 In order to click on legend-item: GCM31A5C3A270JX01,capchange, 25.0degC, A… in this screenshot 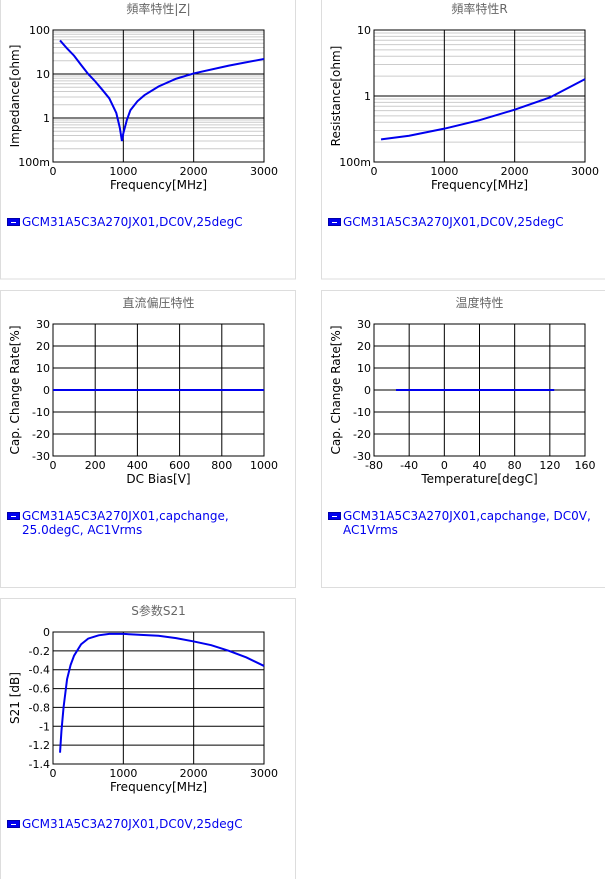, I will do `click(148, 523)`.